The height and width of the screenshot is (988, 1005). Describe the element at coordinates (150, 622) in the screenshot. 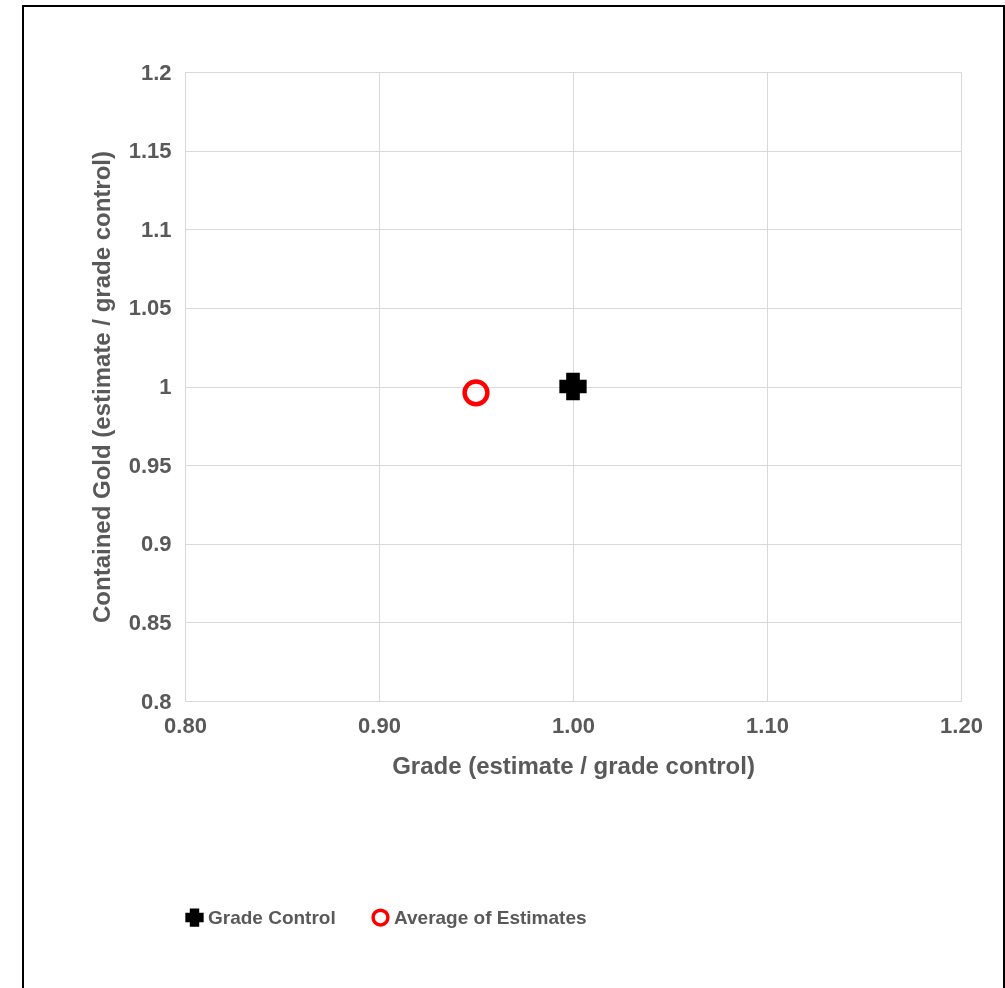

I see `y-tick-label: 0.85` at that location.